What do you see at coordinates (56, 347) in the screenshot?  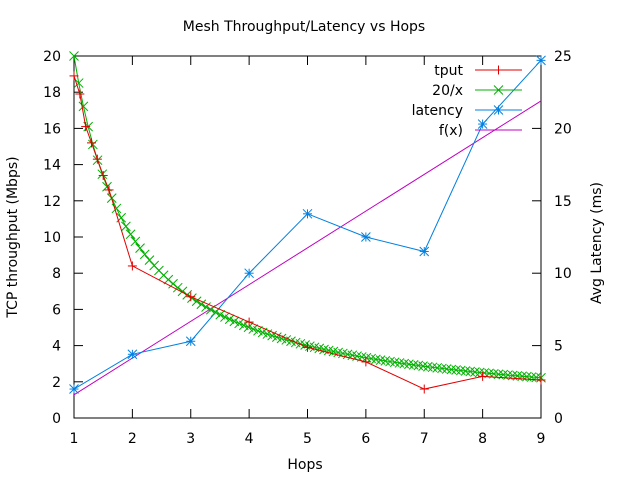 I see `y-tick-label: 4` at bounding box center [56, 347].